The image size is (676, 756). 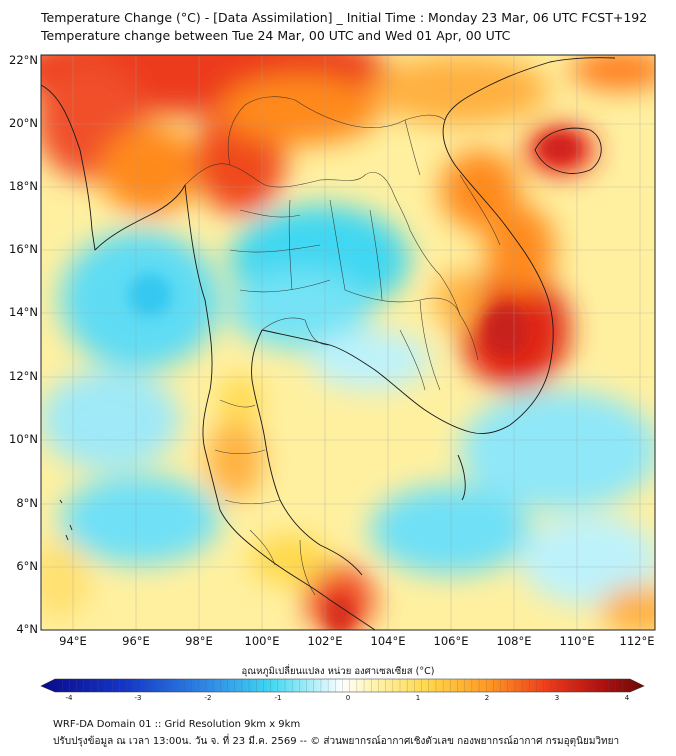 I want to click on myanmar-coast, so click(x=113, y=167).